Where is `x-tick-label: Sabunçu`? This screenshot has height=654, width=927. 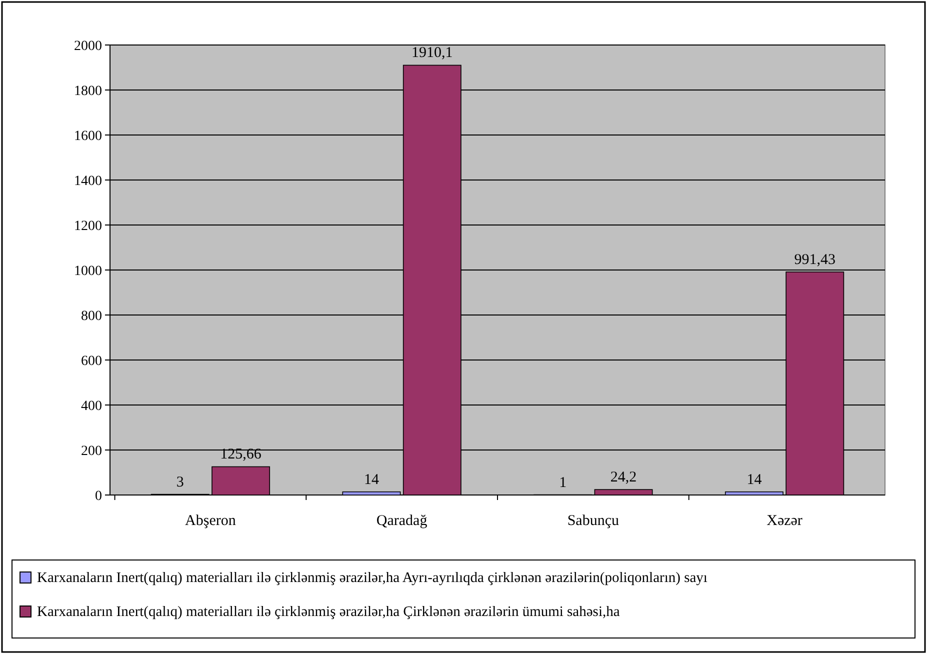
x-tick-label: Sabunçu is located at coordinates (593, 521).